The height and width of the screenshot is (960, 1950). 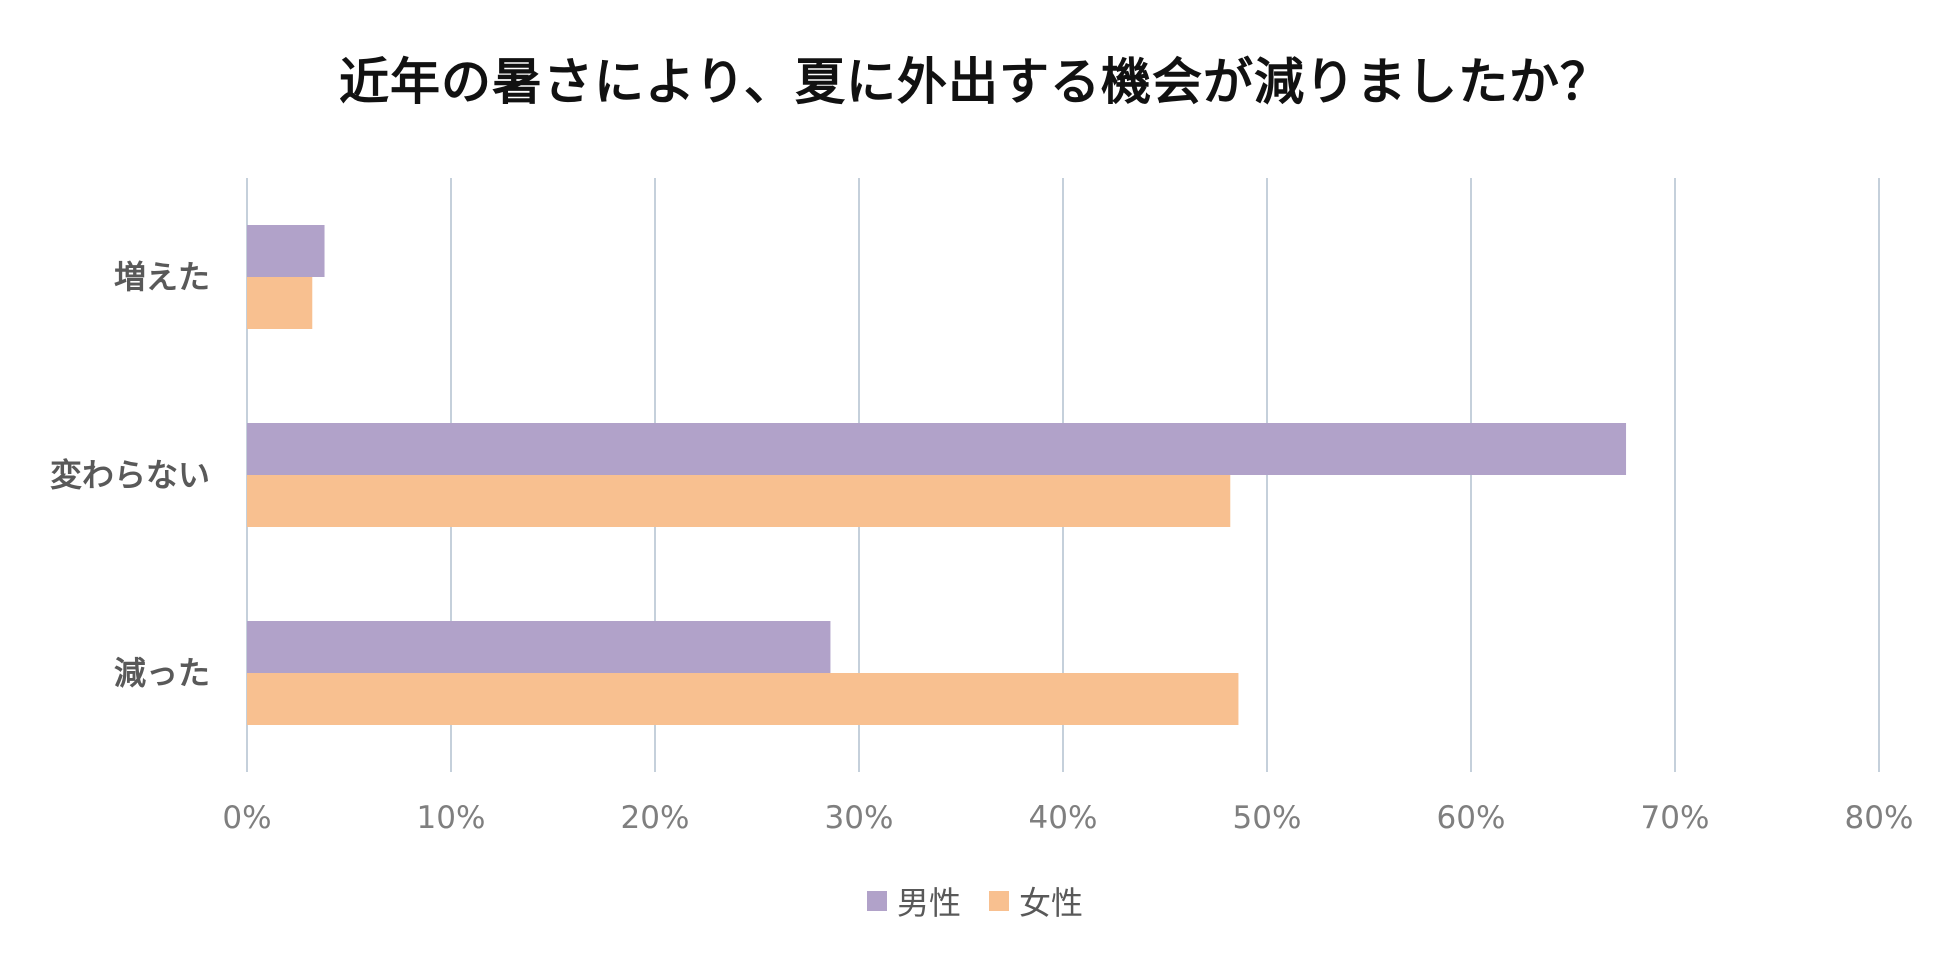 I want to click on x-axis-tick-labels: 0% 10% 20% 30% 40% 50% 60% 70% 80%, so click(x=1067, y=818).